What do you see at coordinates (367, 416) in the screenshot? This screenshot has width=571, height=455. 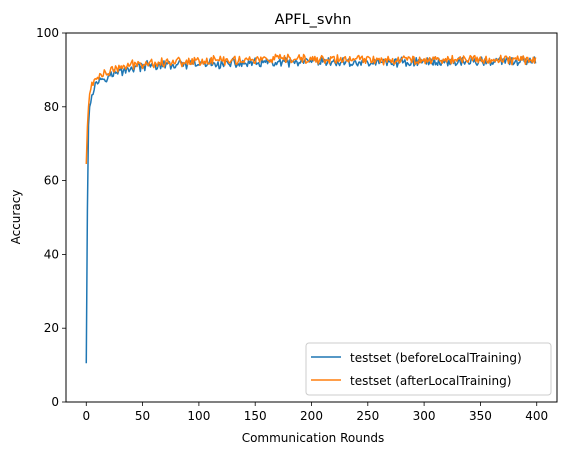 I see `x-tick-label: 250` at bounding box center [367, 416].